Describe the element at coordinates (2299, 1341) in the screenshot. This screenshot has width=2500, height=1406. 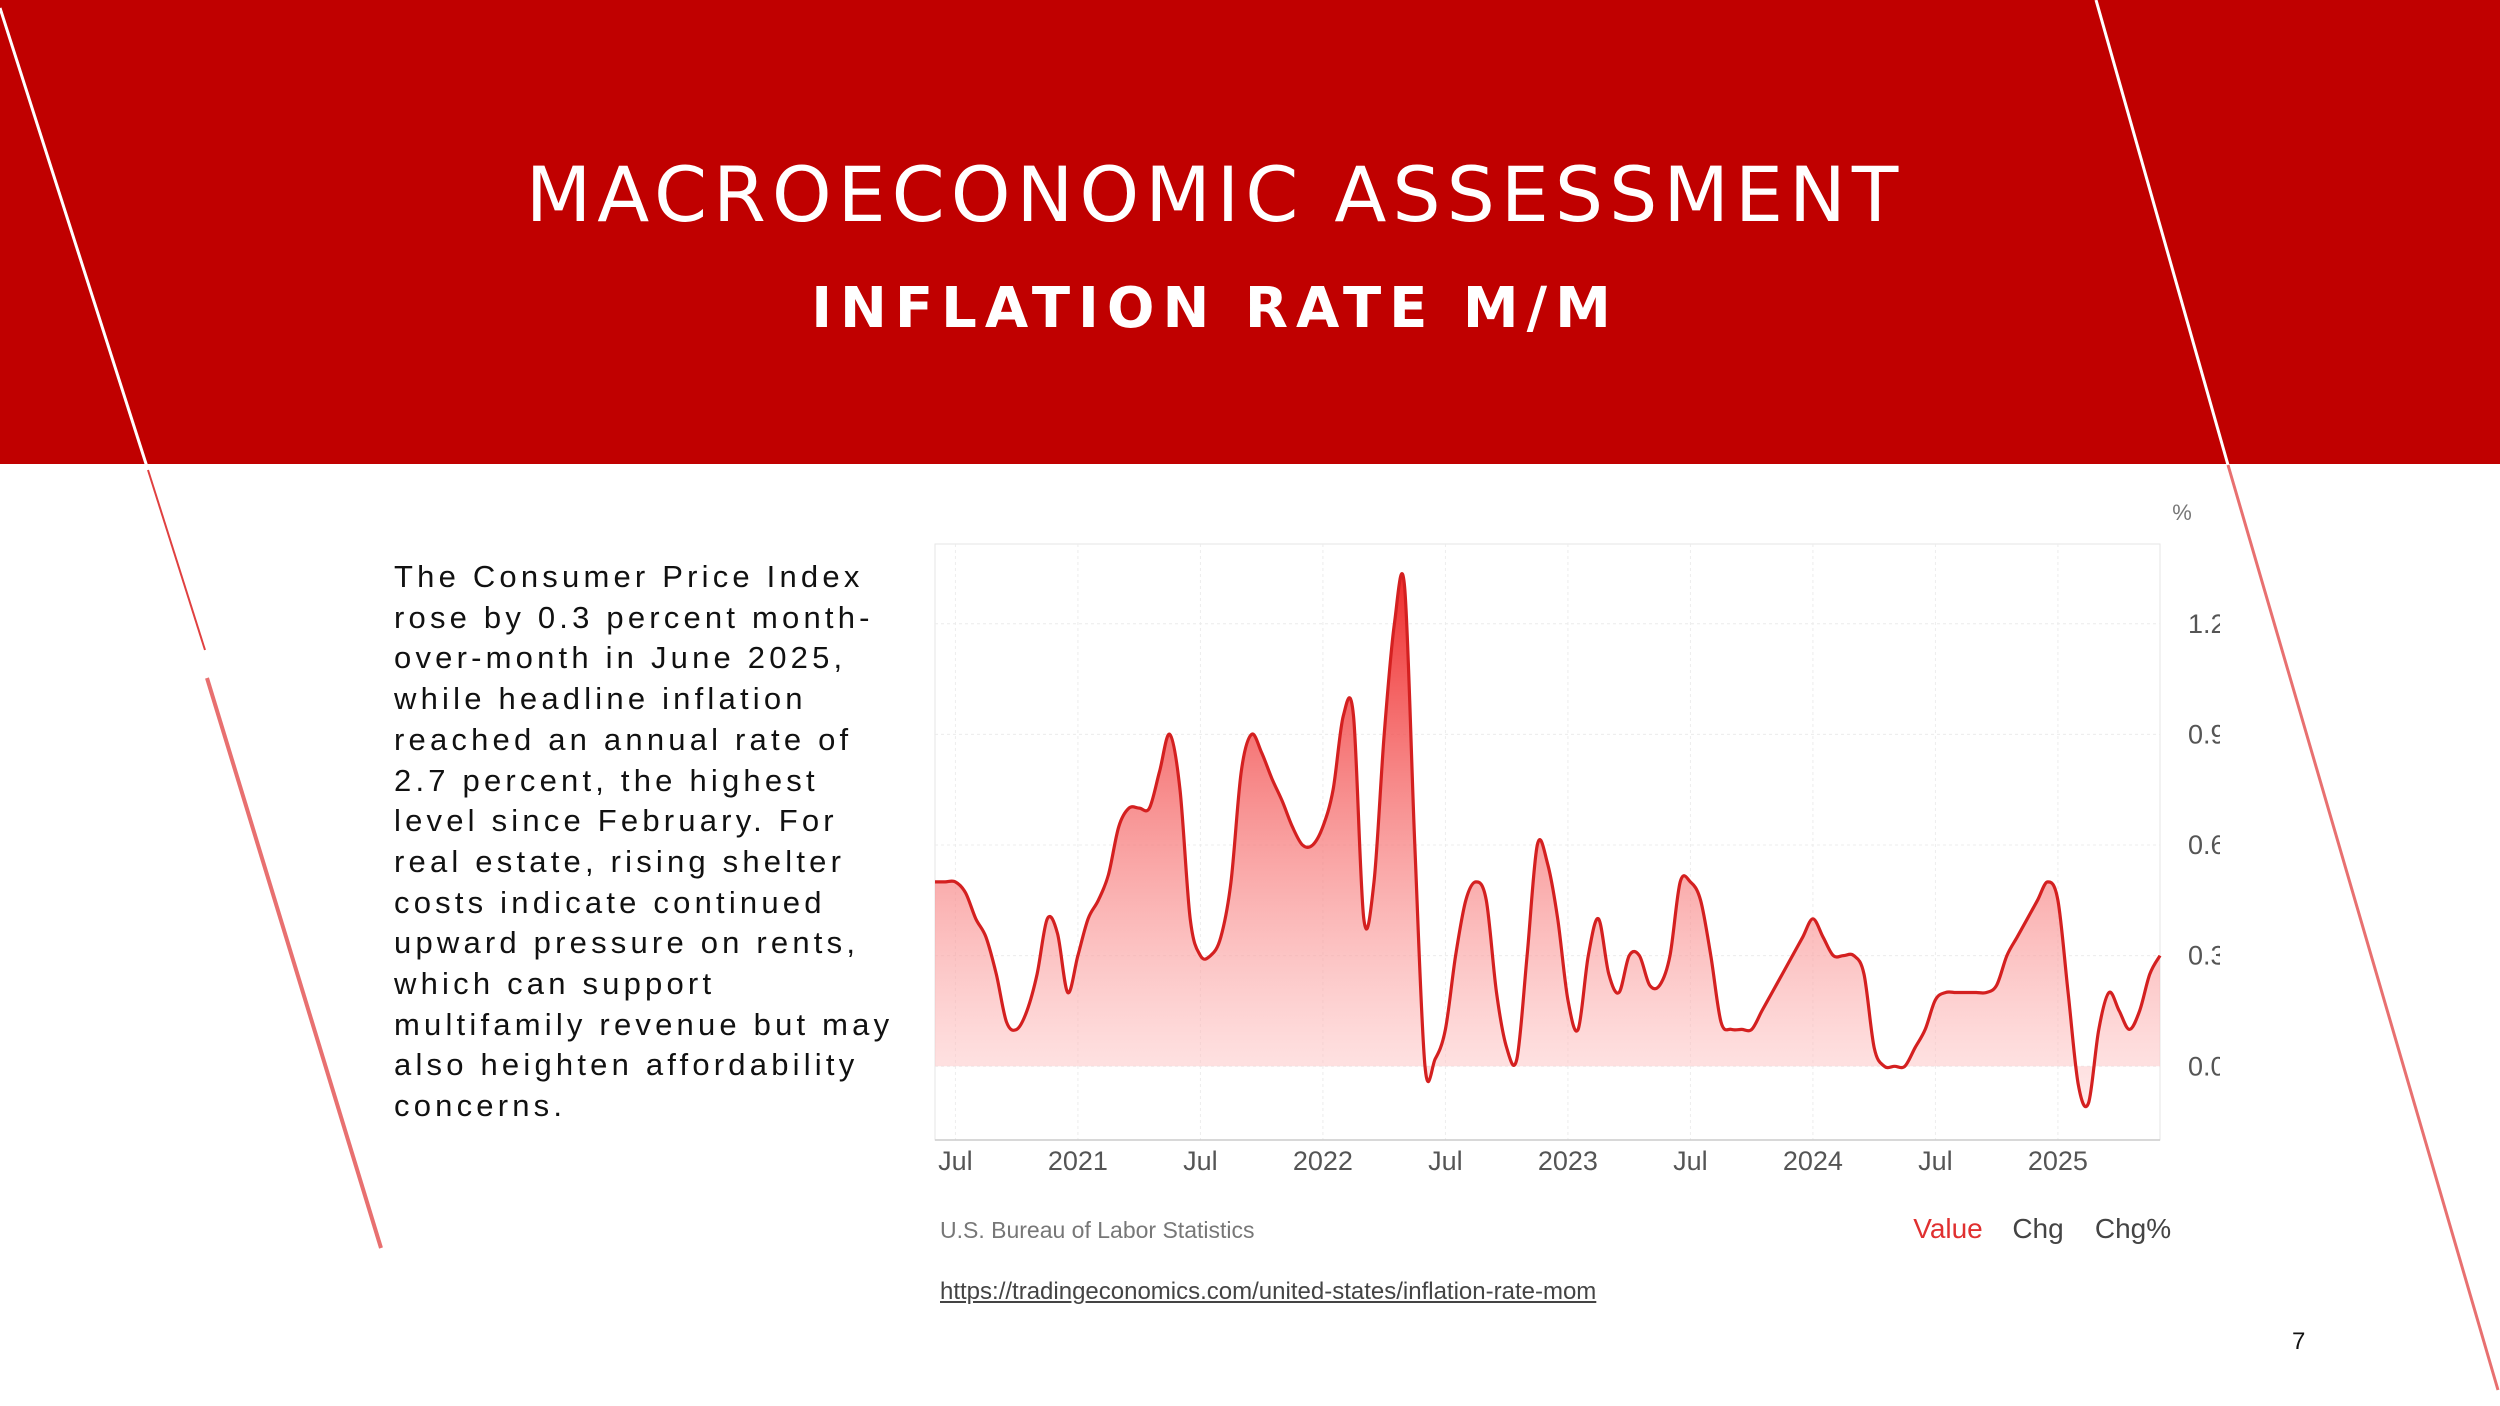
I see `page-number: 7` at that location.